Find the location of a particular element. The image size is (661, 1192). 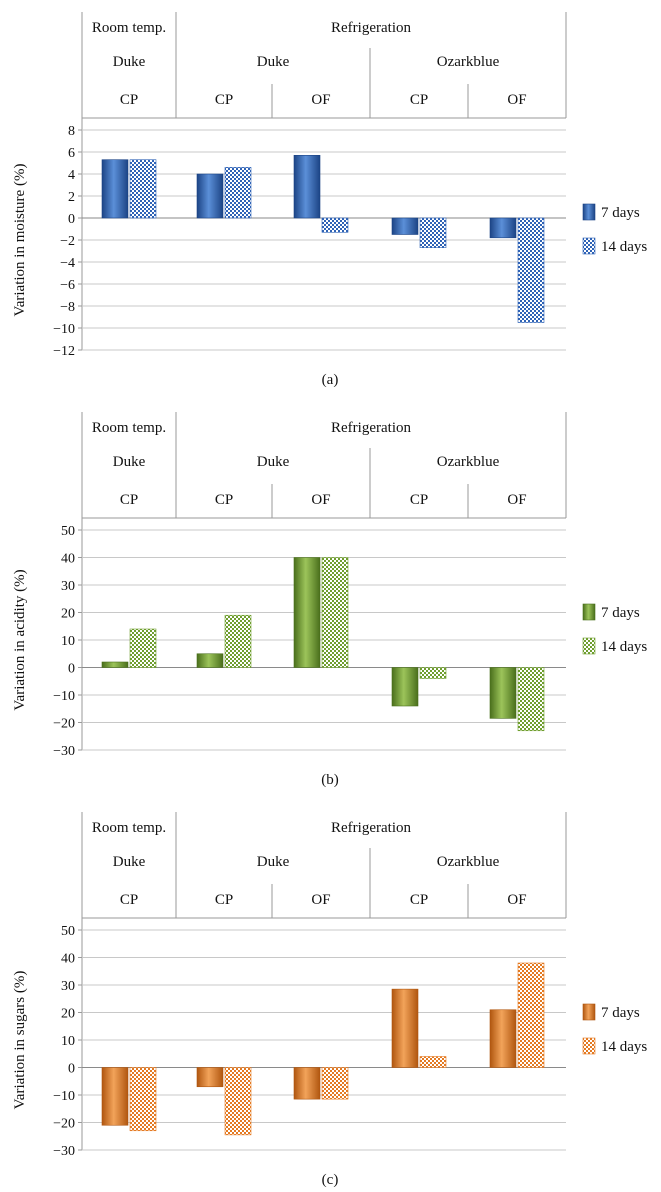

figure-caption: (b) is located at coordinates (330, 780).